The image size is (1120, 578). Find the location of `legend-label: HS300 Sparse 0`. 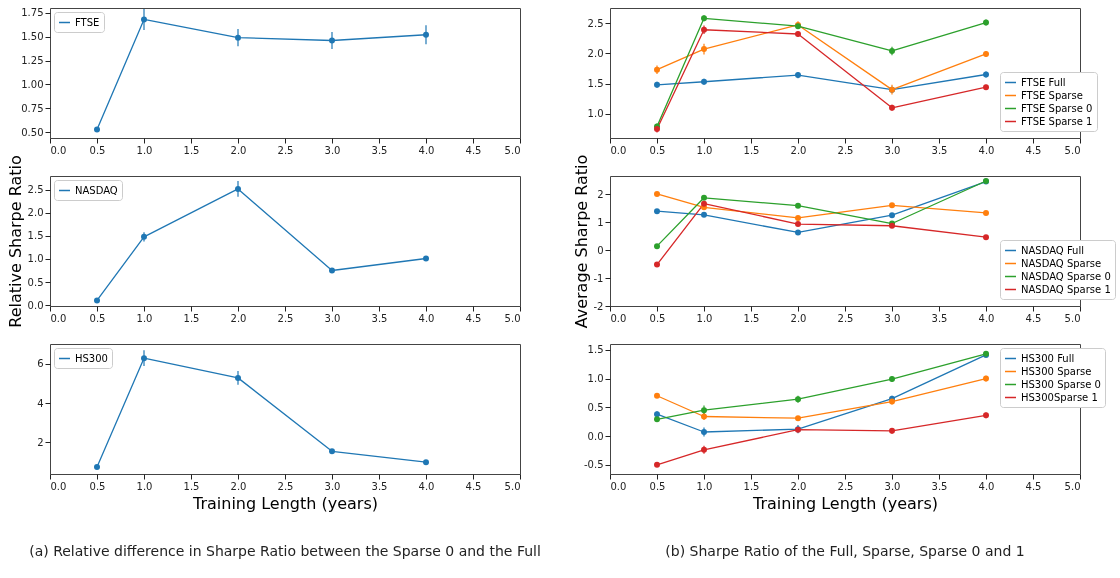

legend-label: HS300 Sparse 0 is located at coordinates (1061, 384).